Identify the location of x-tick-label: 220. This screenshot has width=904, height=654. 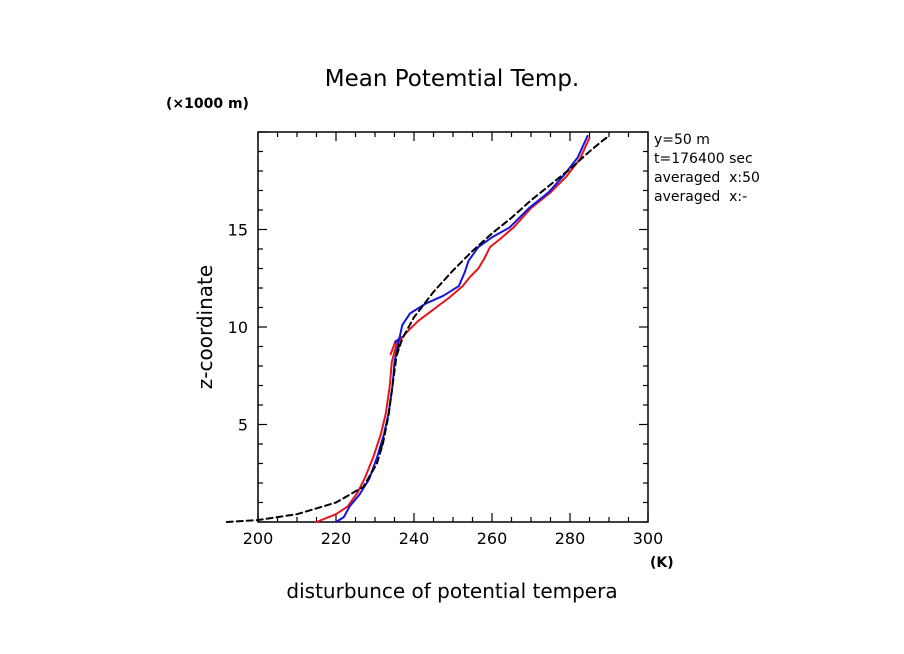
(336, 538).